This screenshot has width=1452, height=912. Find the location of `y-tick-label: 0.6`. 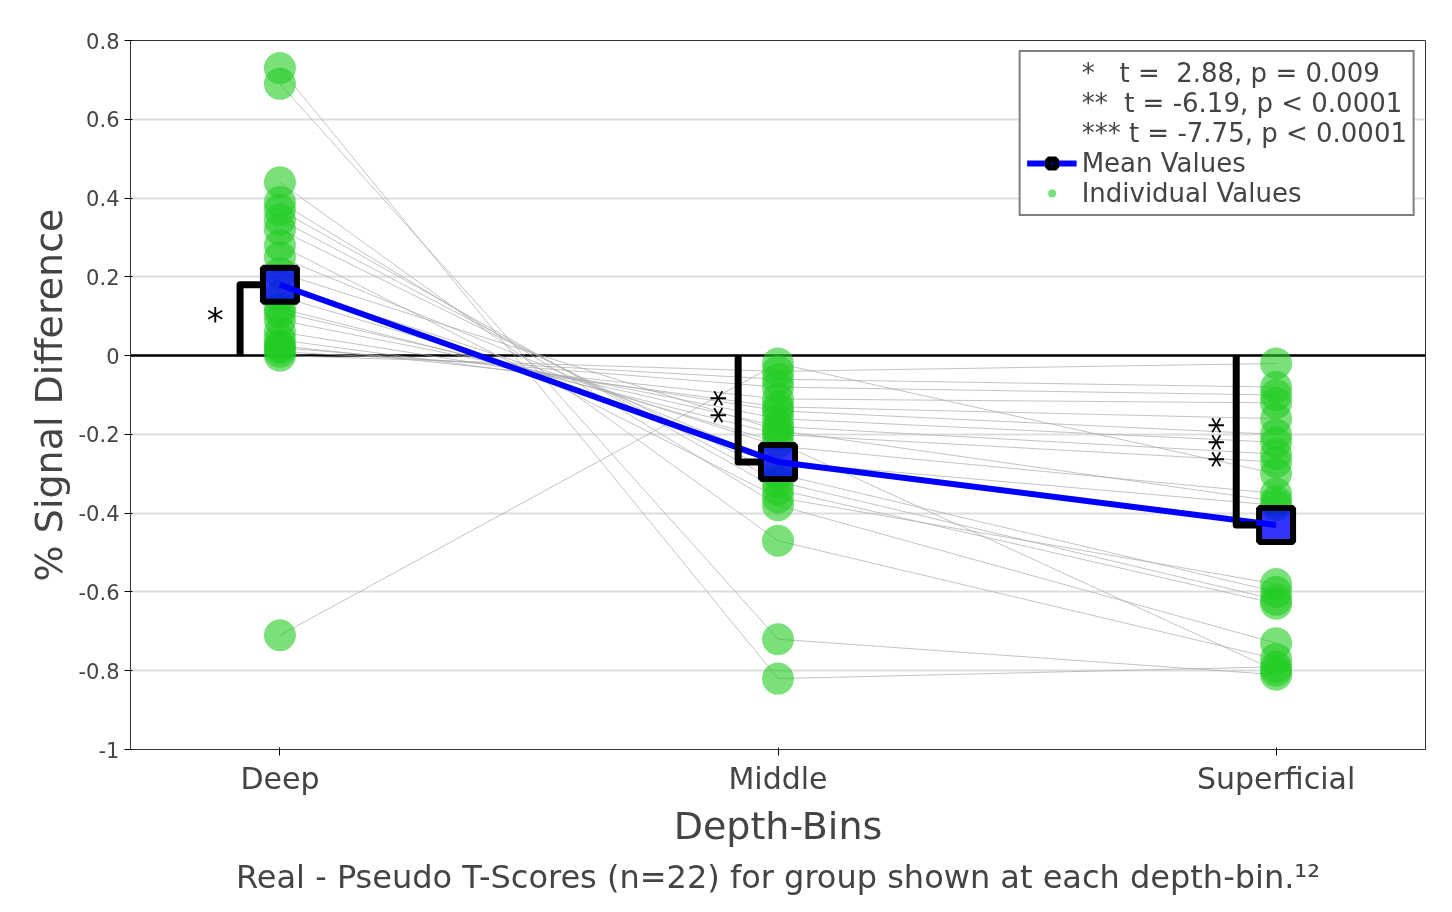

y-tick-label: 0.6 is located at coordinates (103, 120).